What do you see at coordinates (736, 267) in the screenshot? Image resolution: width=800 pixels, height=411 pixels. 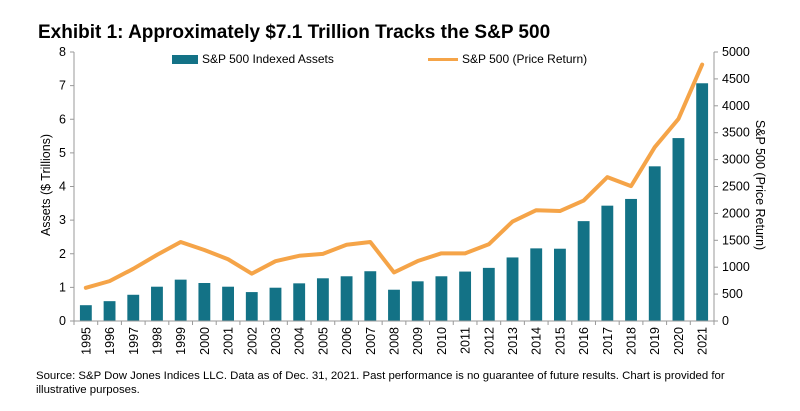 I see `right-tick-label: 1000` at bounding box center [736, 267].